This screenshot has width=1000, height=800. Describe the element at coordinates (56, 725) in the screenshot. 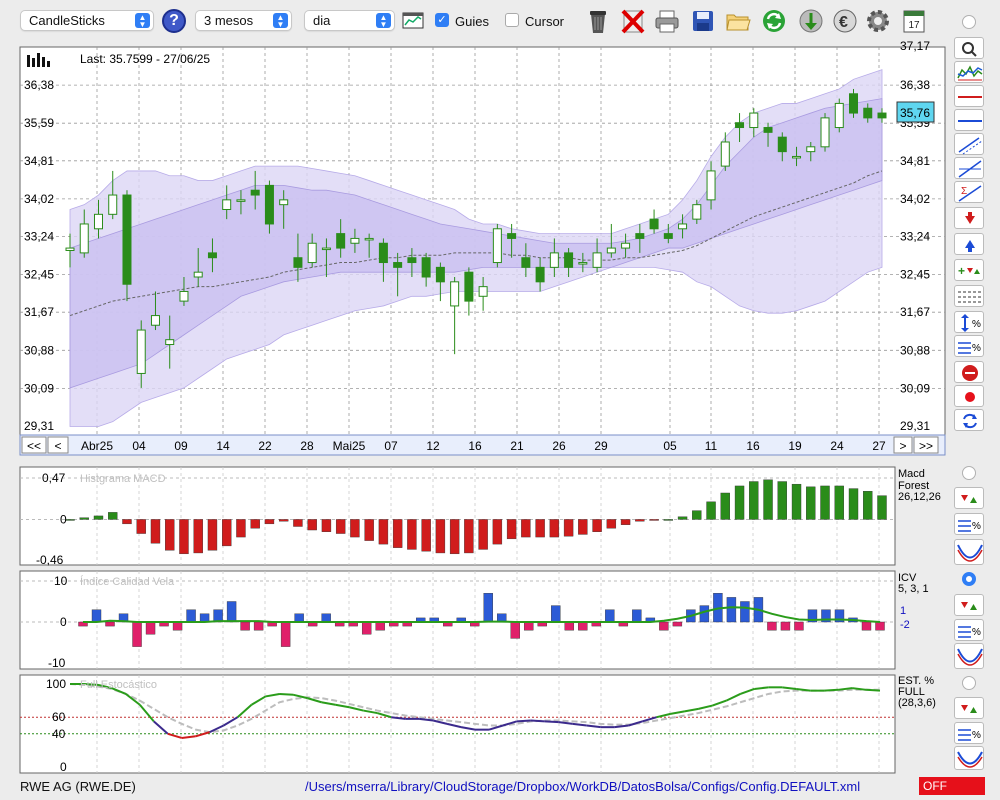

I see `stochastic-y-labels: 100 60 40 0` at that location.